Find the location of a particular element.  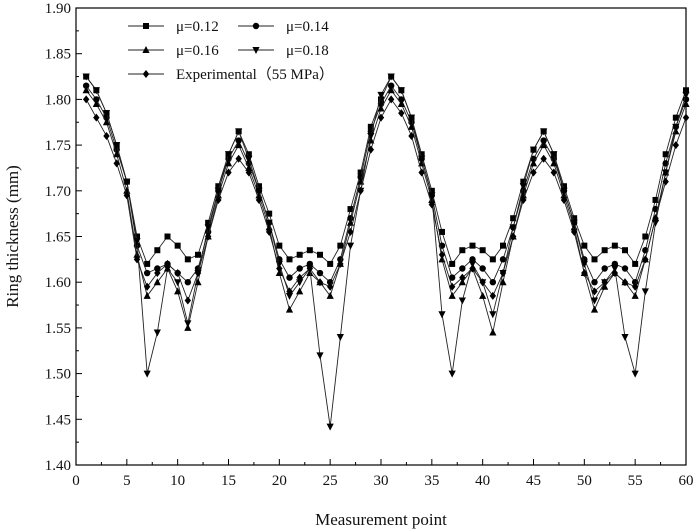

x-tick-label: 25 is located at coordinates (330, 481).